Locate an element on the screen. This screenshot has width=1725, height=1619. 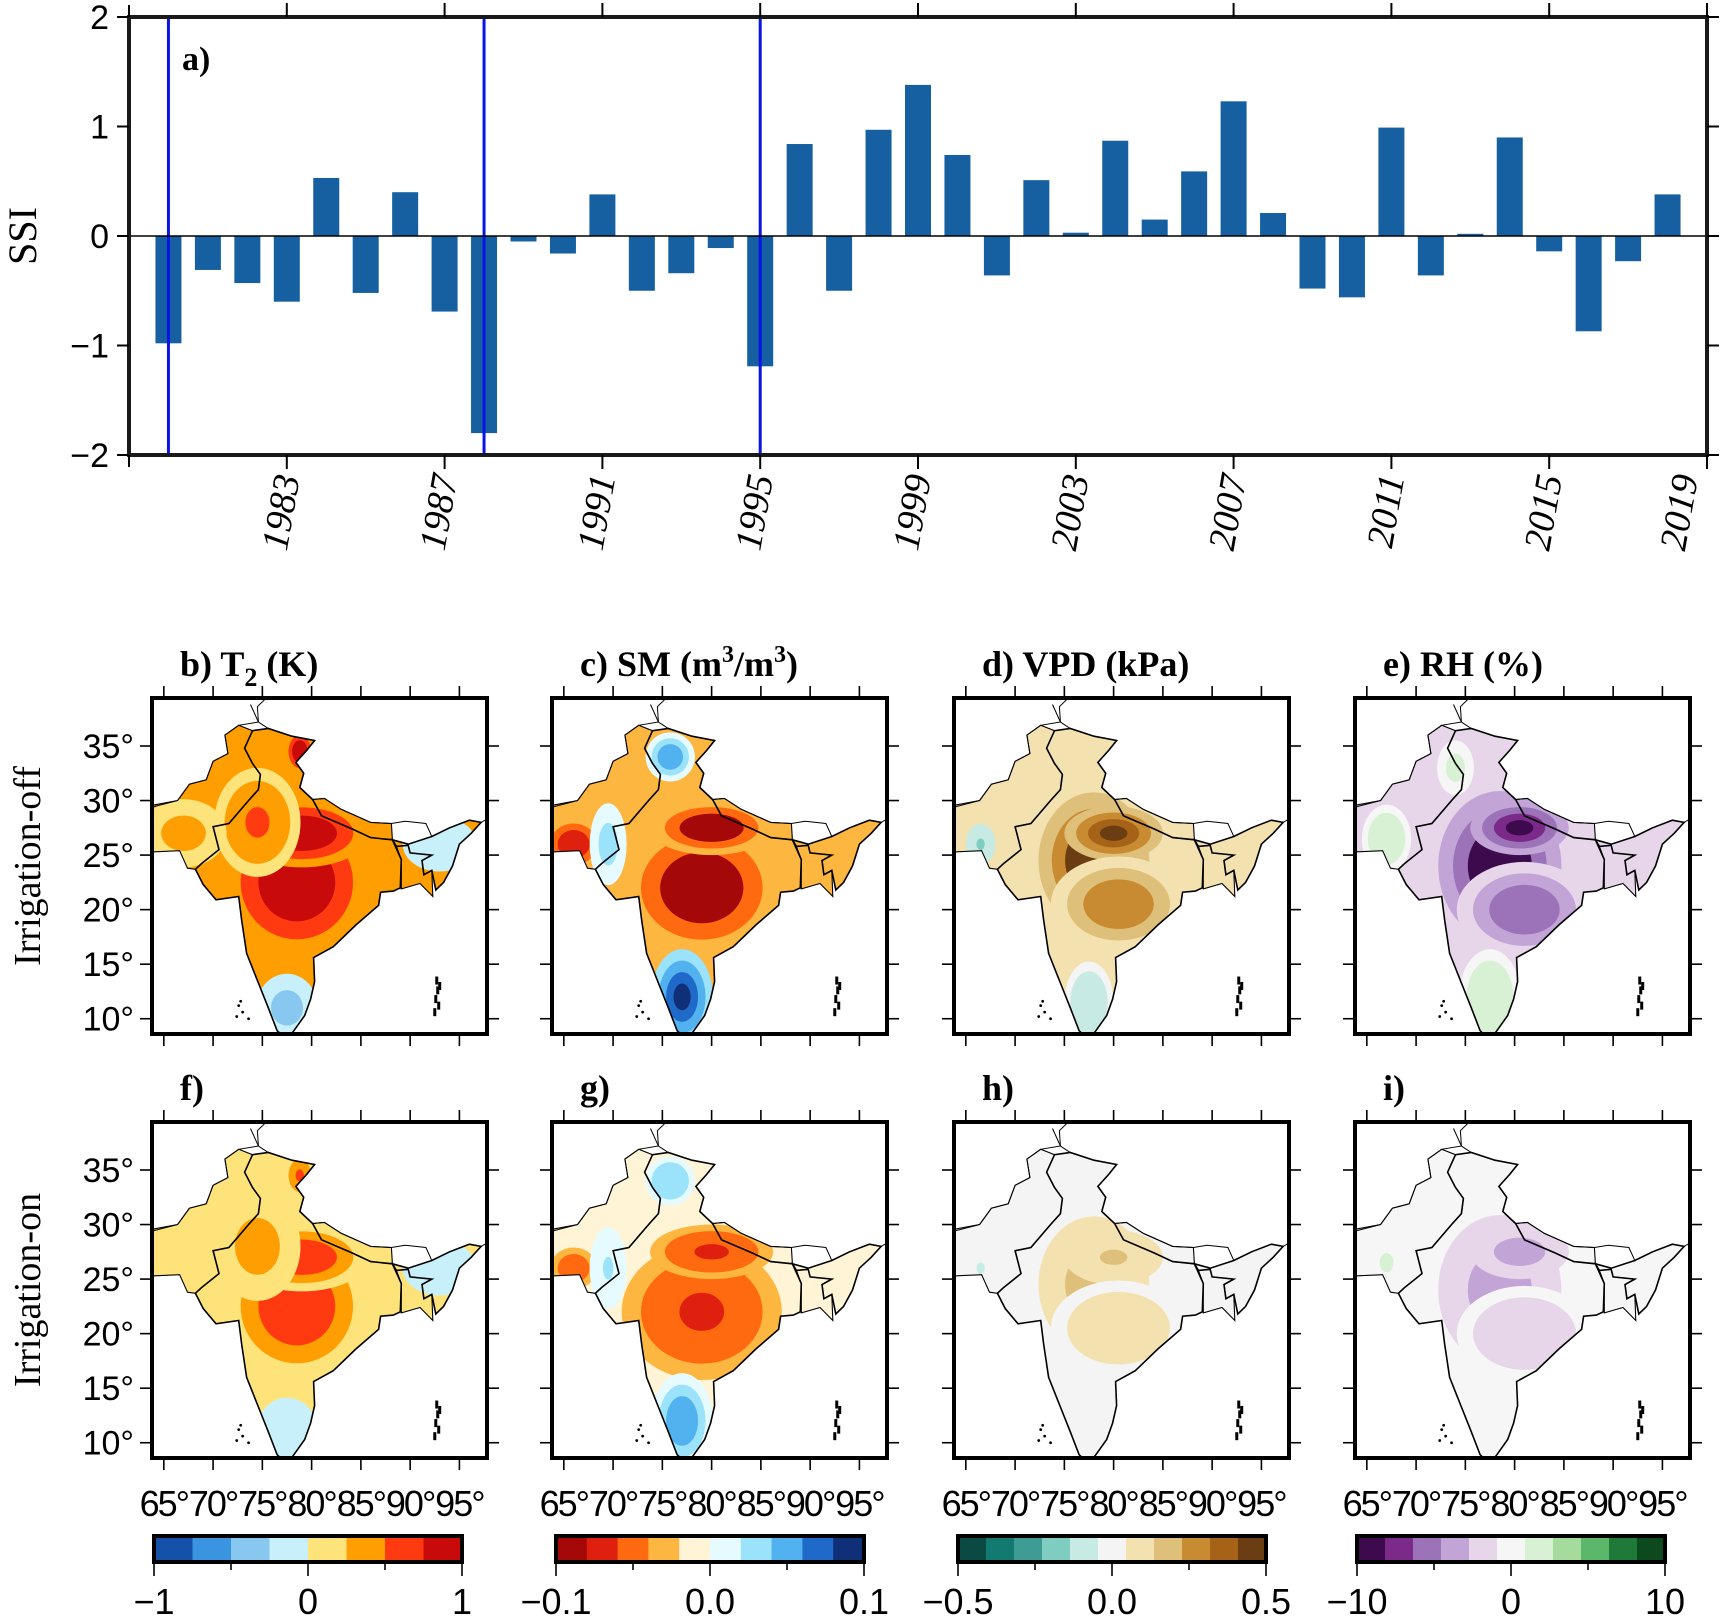
lon-tick-label: 65° is located at coordinates (1367, 1503).